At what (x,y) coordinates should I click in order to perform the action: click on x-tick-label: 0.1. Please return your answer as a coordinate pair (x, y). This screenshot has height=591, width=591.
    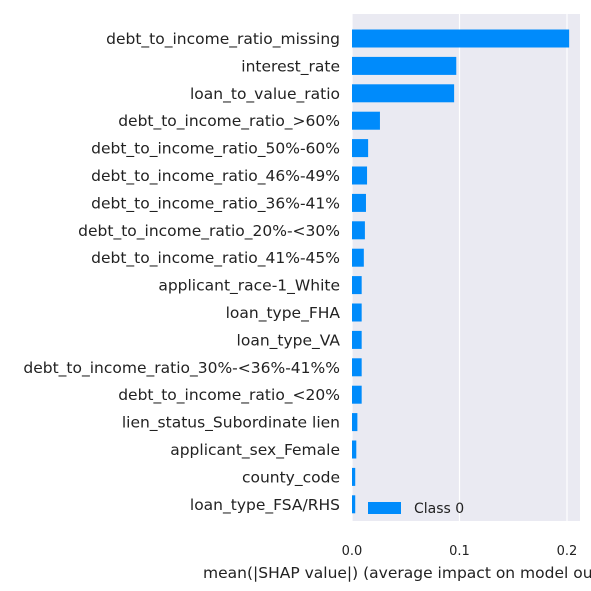
    Looking at the image, I should click on (459, 551).